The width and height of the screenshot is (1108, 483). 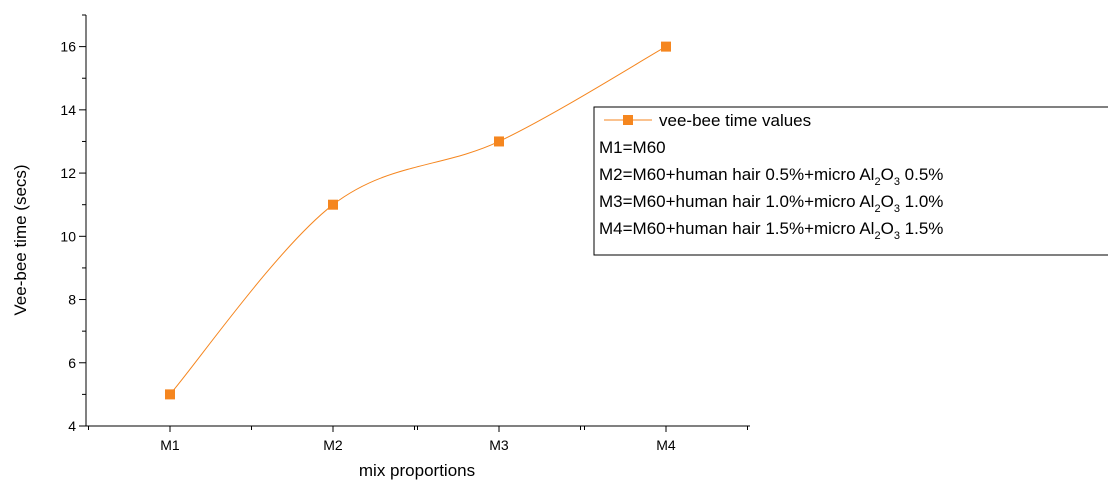 What do you see at coordinates (333, 445) in the screenshot?
I see `x-tick-label: M2` at bounding box center [333, 445].